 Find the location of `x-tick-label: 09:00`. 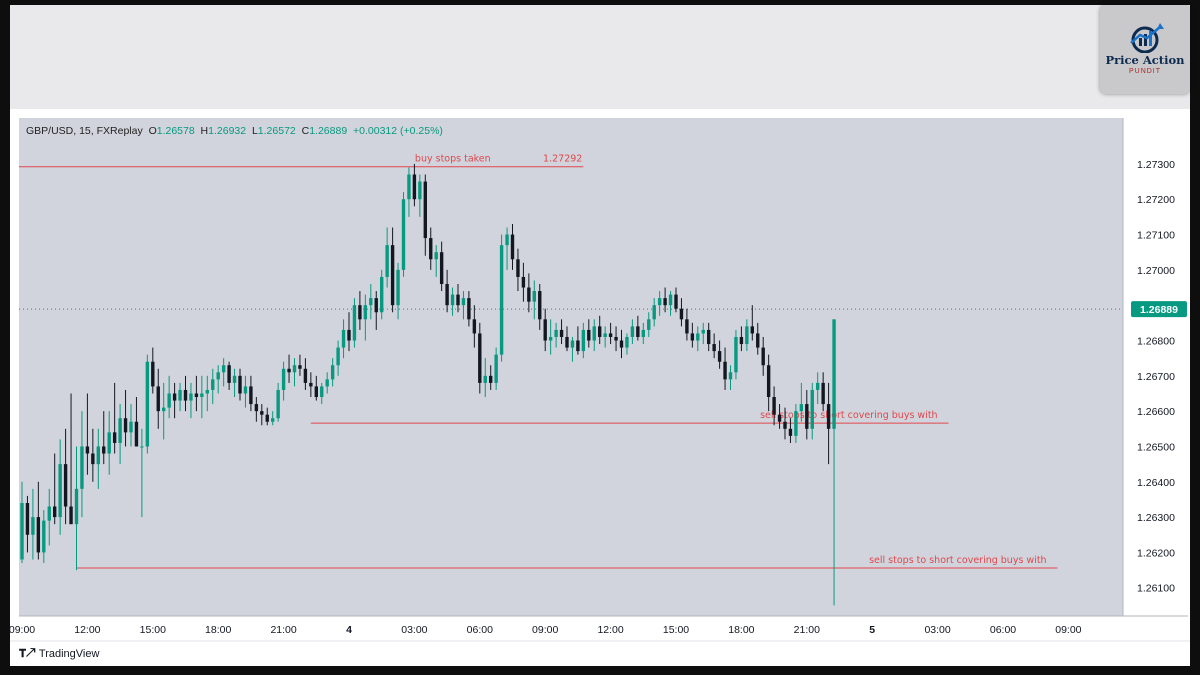

x-tick-label: 09:00 is located at coordinates (22, 630).